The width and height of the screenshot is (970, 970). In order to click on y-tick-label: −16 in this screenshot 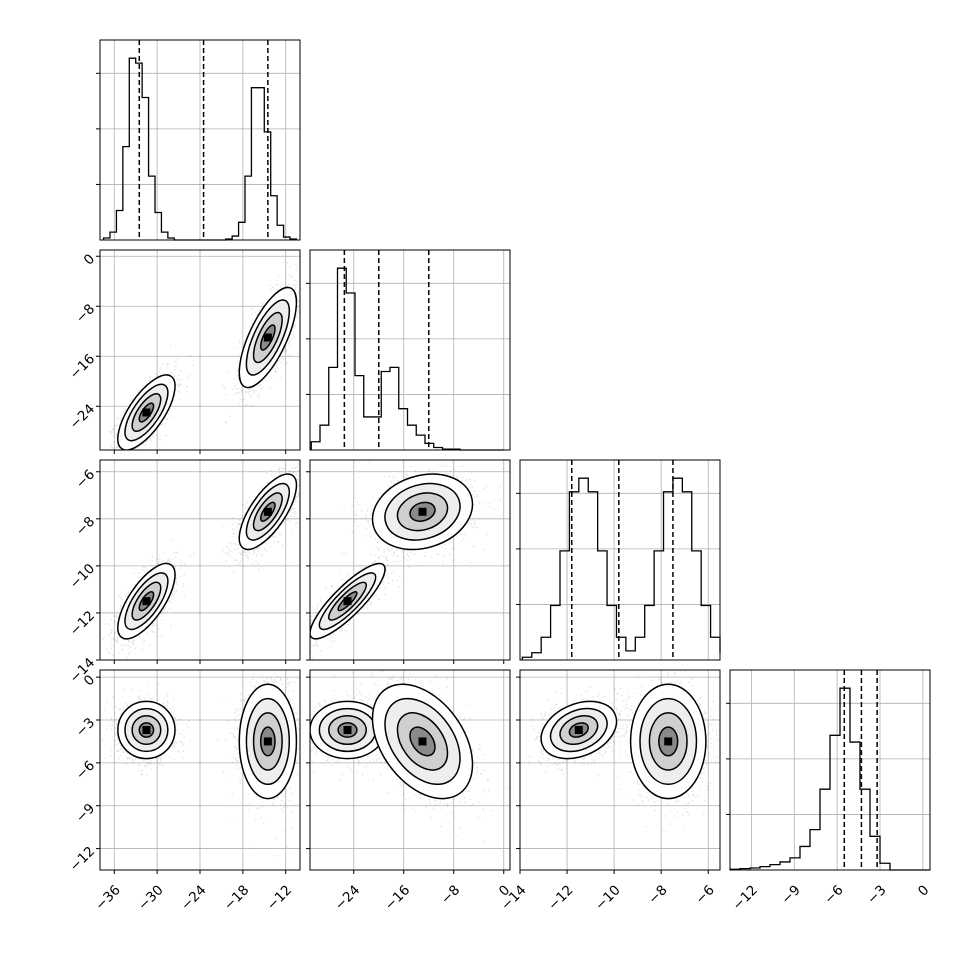, I will do `click(82, 366)`.